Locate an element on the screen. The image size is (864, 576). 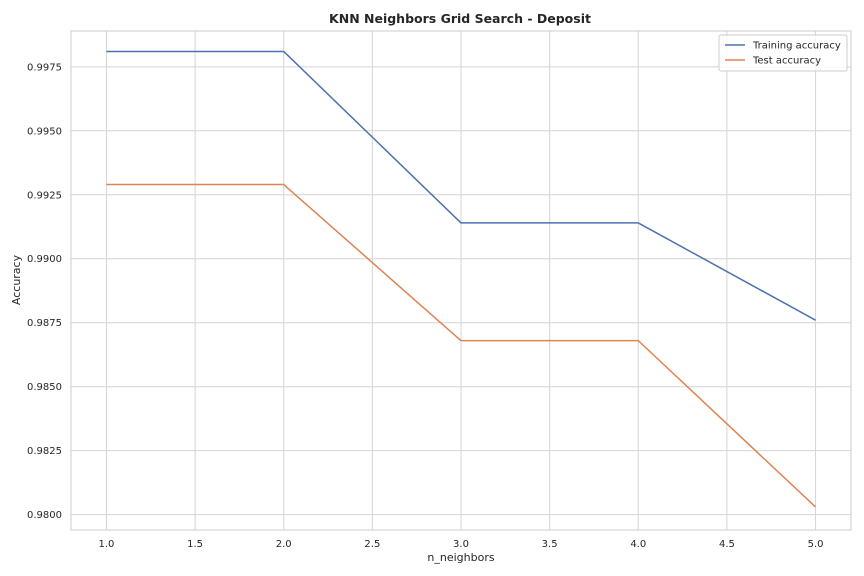
x-tick-label: 3.5 is located at coordinates (550, 544).